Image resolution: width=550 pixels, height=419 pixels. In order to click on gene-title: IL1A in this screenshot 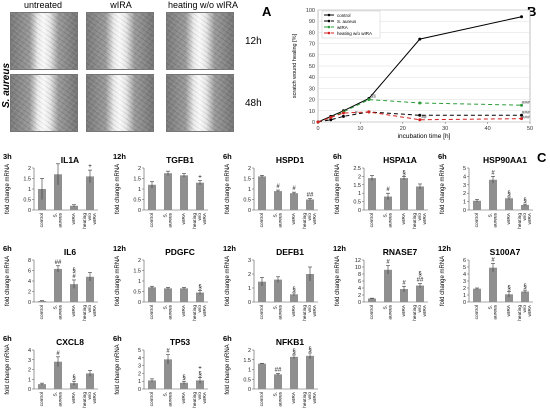, I will do `click(70, 160)`.